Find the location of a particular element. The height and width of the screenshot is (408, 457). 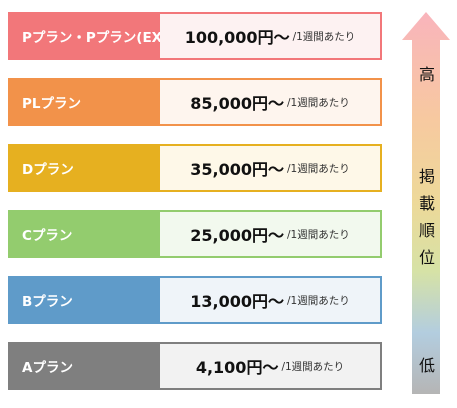

plan-price-box: 35,000円〜 /1週間あたり is located at coordinates (270, 168).